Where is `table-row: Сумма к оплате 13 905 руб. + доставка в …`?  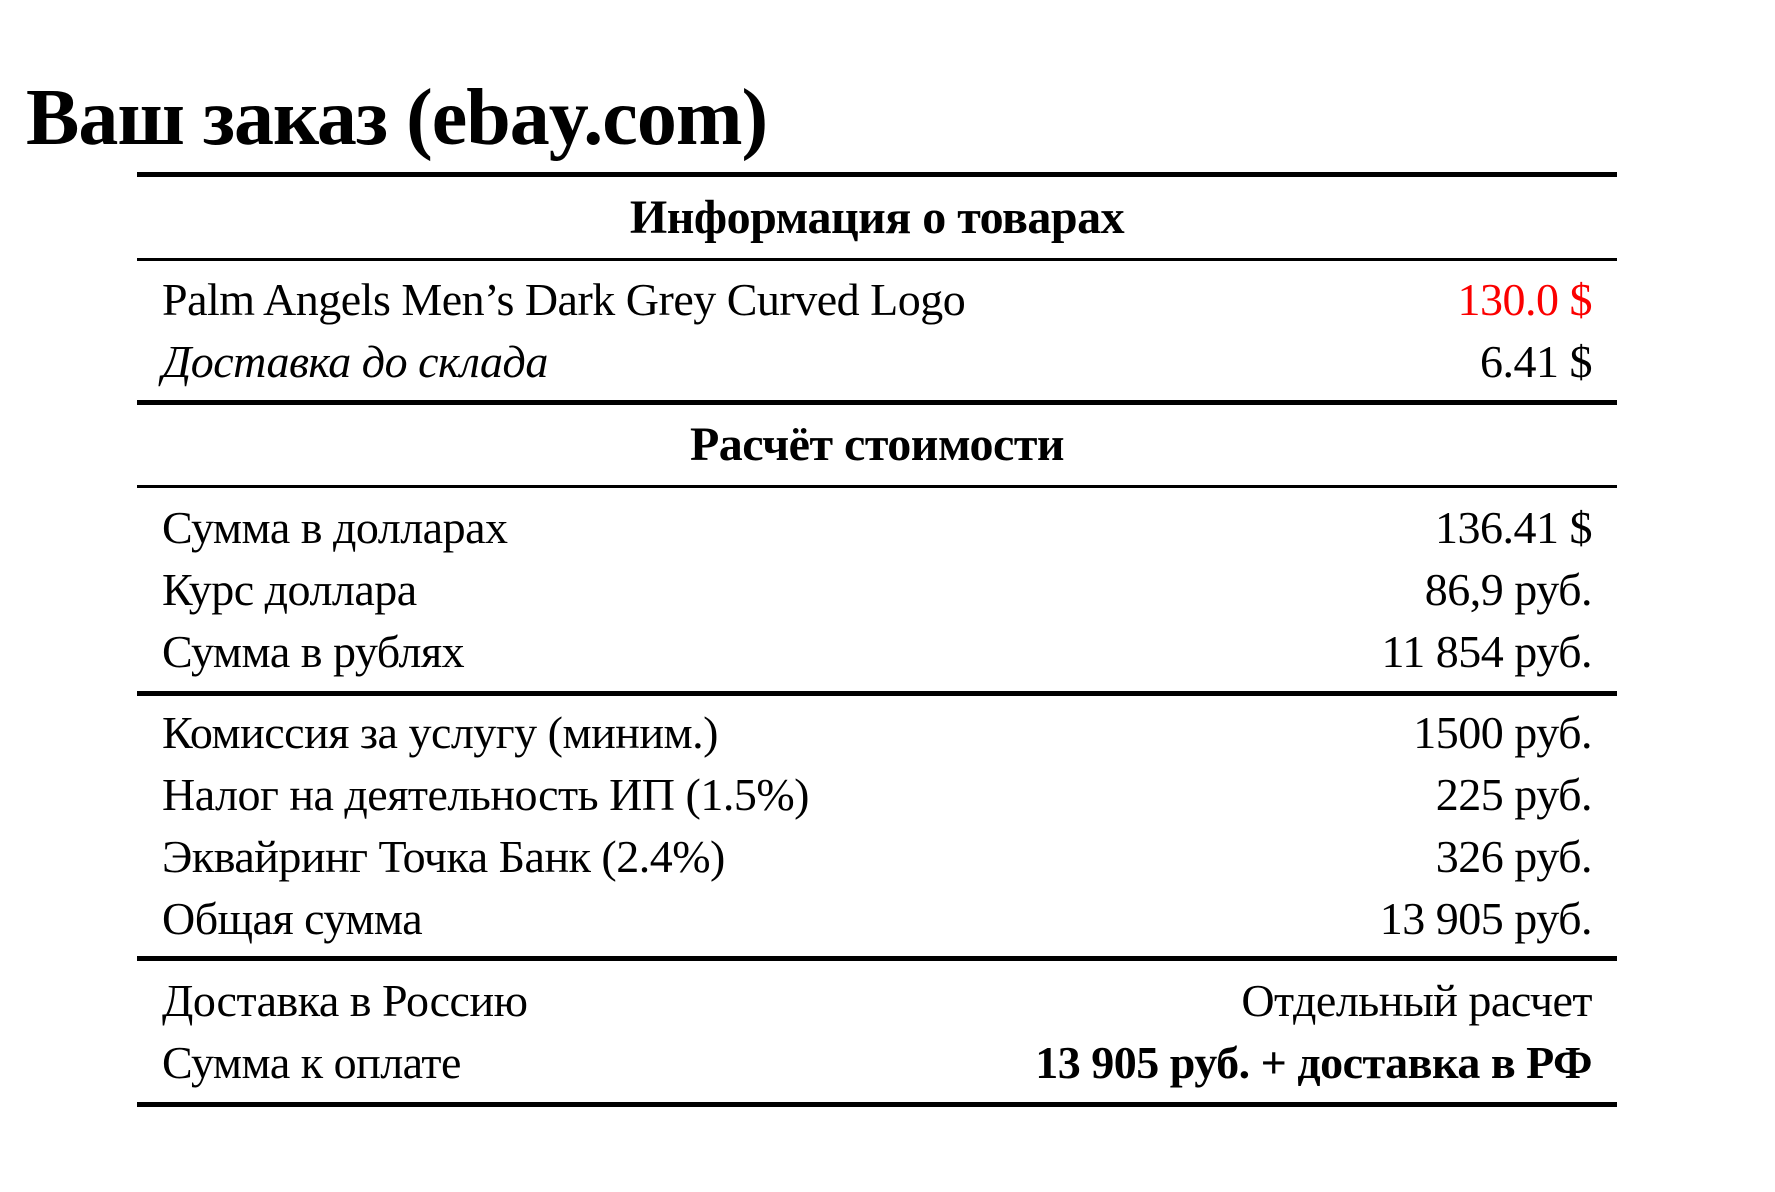
table-row: Сумма к оплате 13 905 руб. + доставка в … is located at coordinates (877, 1063).